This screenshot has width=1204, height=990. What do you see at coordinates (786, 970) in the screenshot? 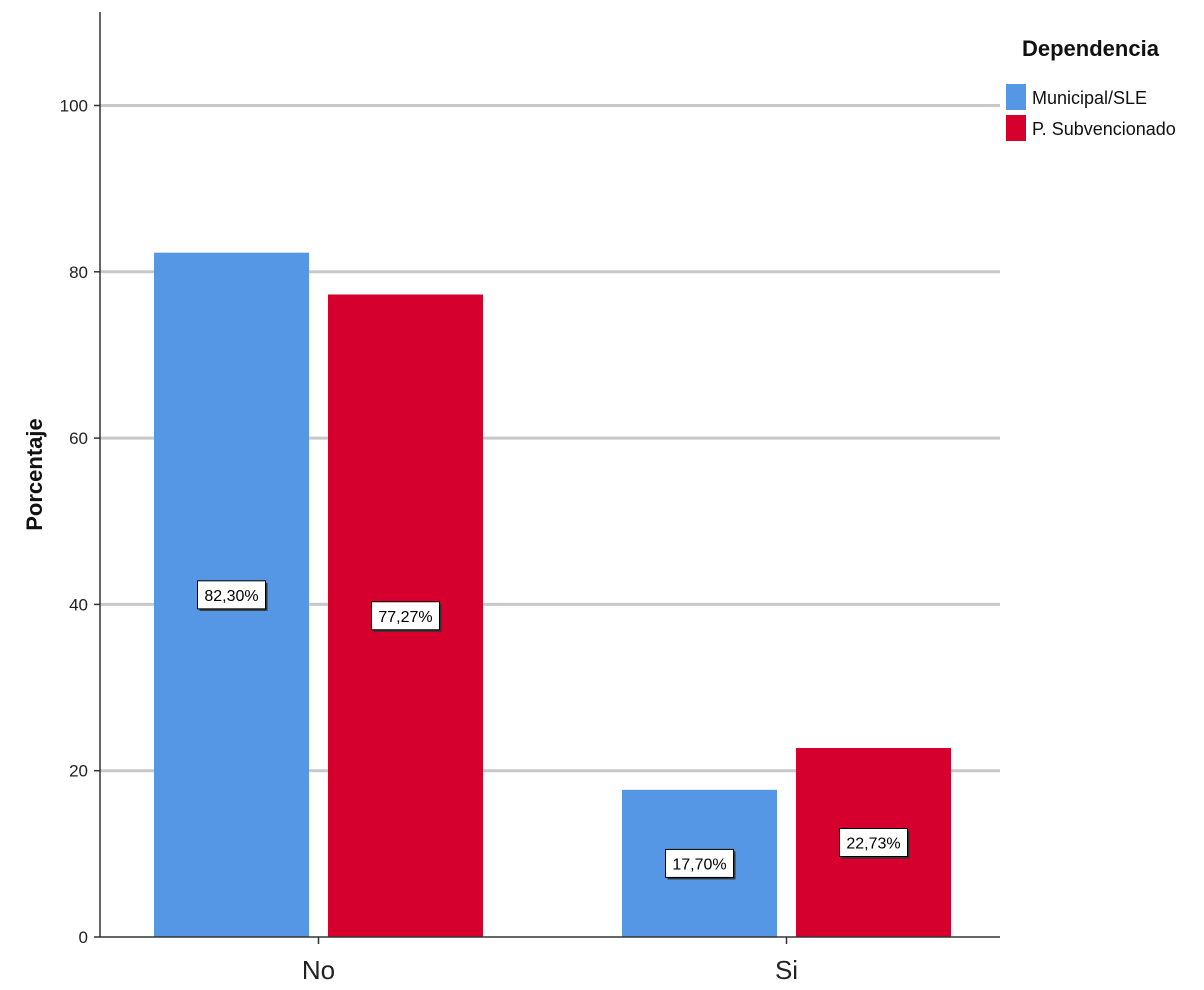
I see `x-tick-label-si: Si` at bounding box center [786, 970].